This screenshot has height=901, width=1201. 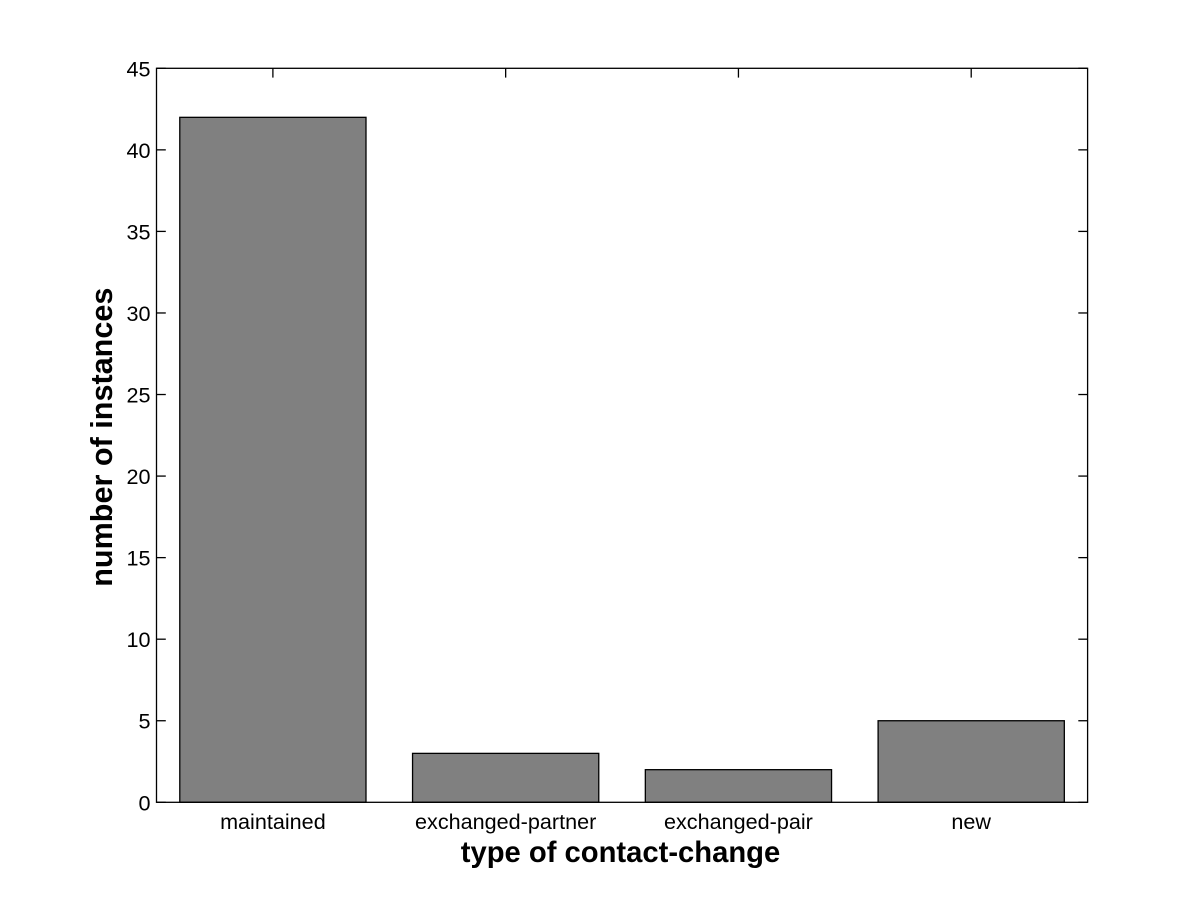 What do you see at coordinates (138, 476) in the screenshot?
I see `svg-text: 20` at bounding box center [138, 476].